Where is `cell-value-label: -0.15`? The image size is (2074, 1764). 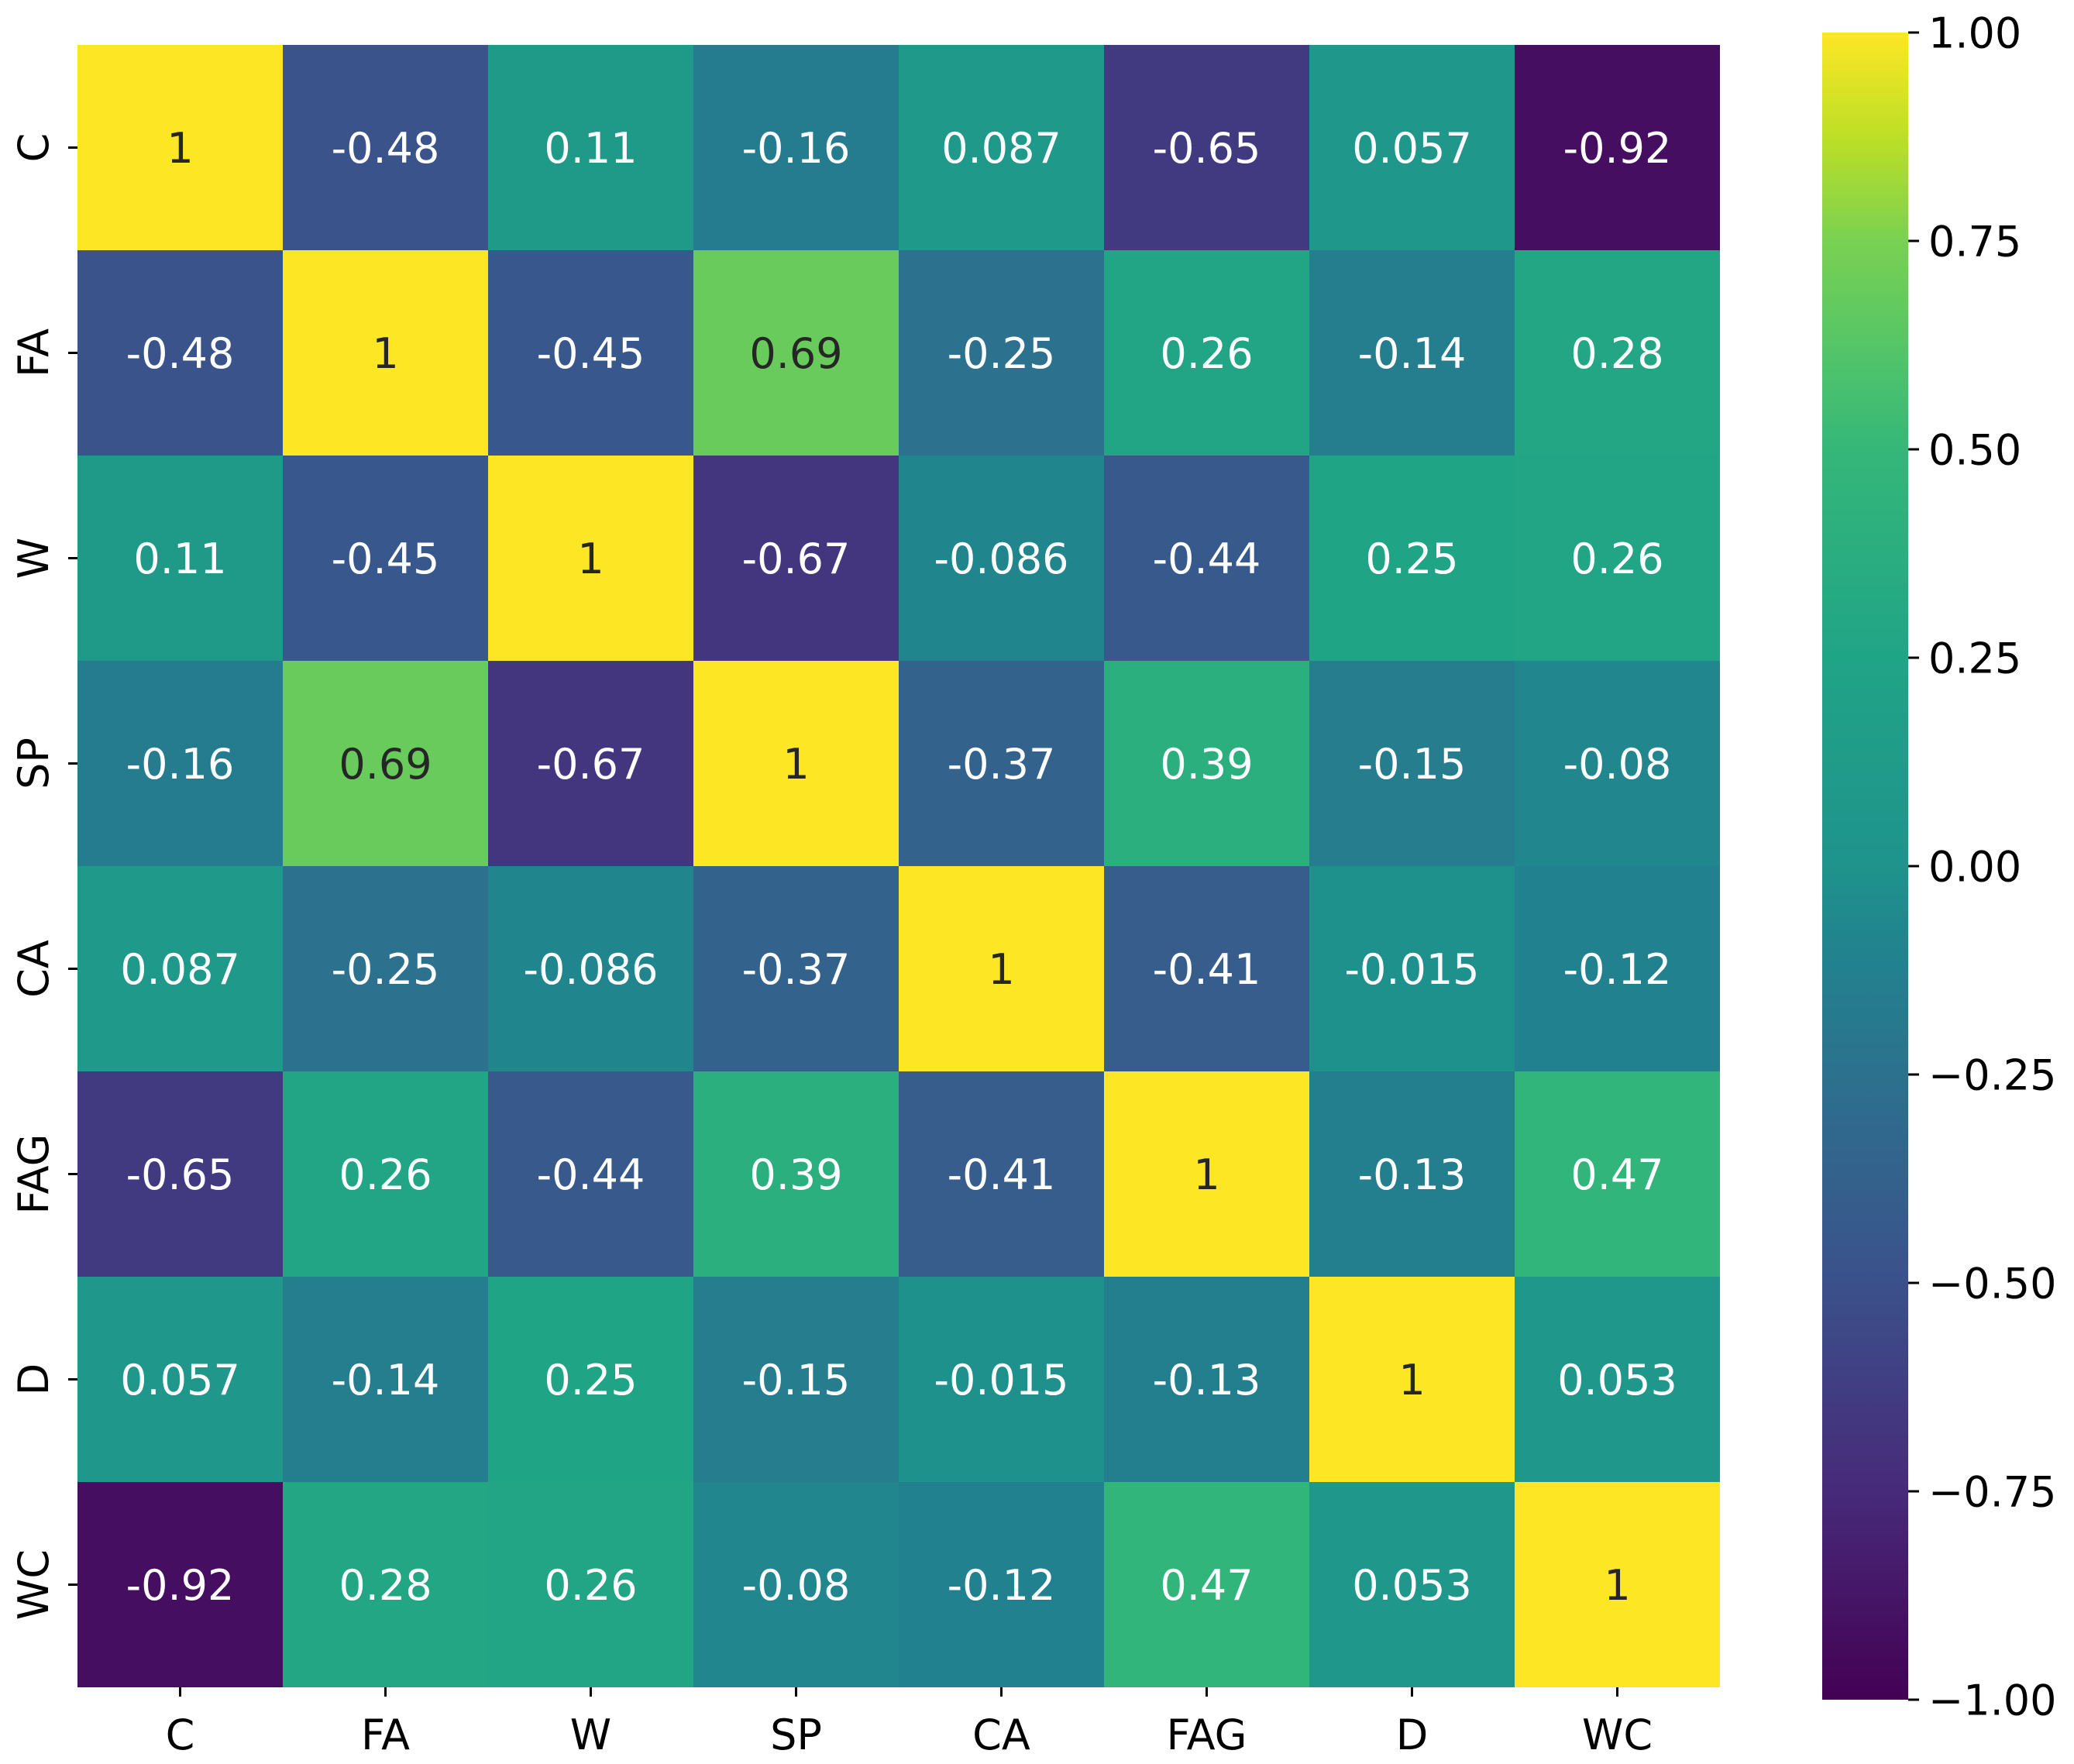 cell-value-label: -0.15 is located at coordinates (1412, 764).